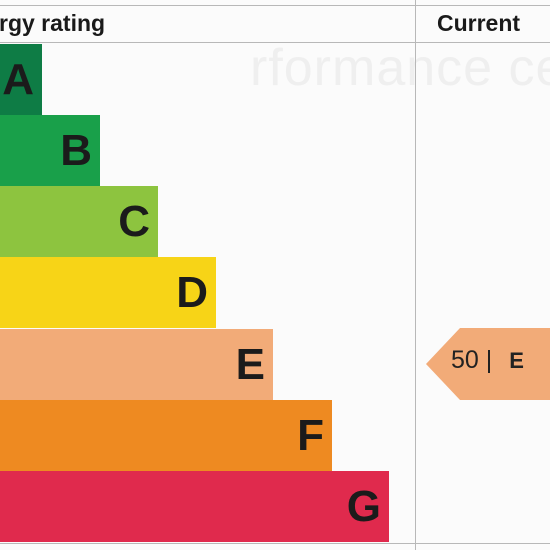  Describe the element at coordinates (250, 364) in the screenshot. I see `band-e-letter: E` at that location.